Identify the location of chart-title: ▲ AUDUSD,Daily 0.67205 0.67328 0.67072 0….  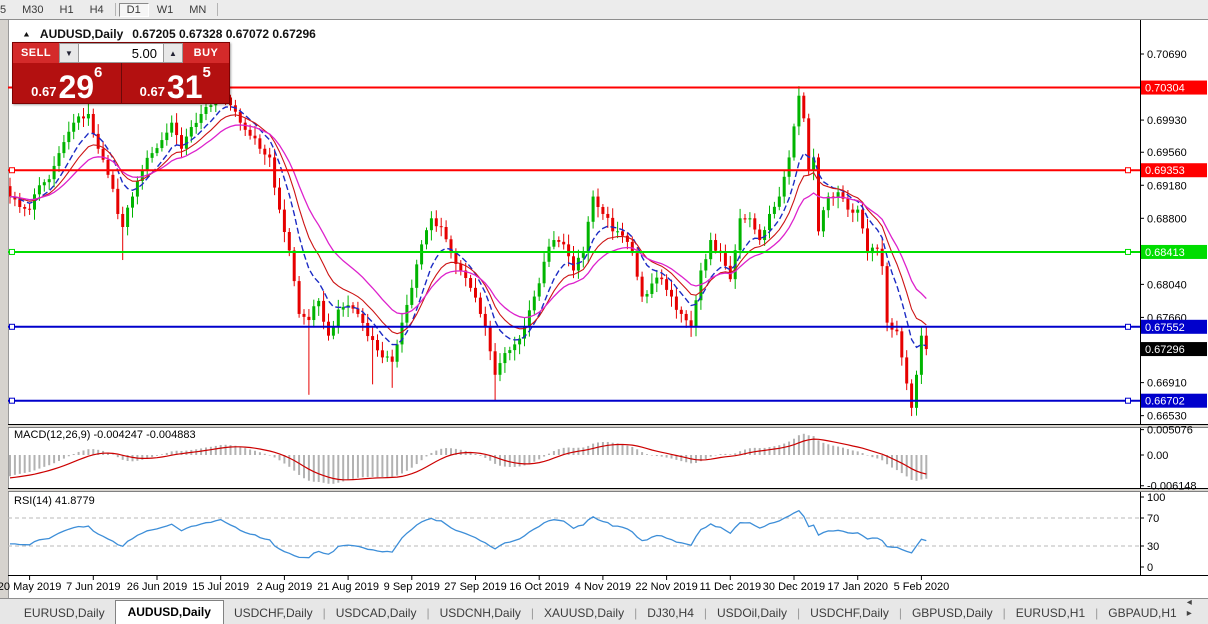
(169, 34).